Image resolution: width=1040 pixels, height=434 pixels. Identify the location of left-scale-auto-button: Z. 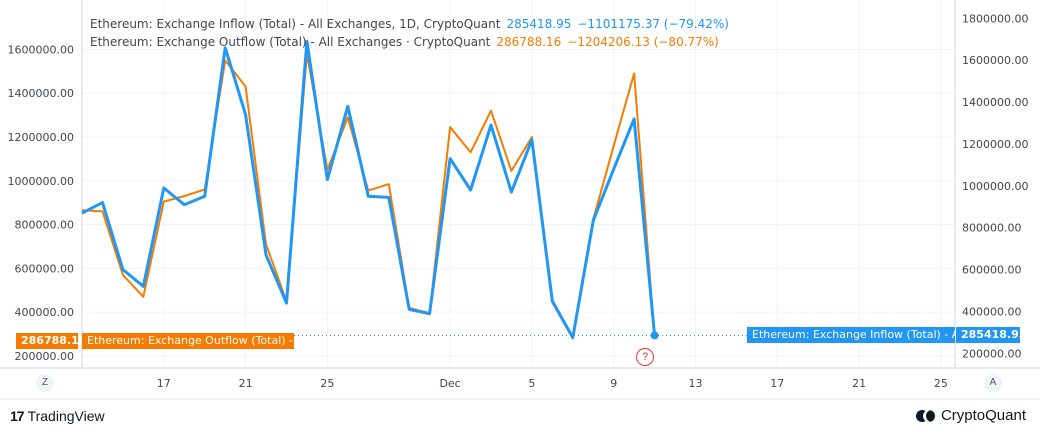
(45, 383).